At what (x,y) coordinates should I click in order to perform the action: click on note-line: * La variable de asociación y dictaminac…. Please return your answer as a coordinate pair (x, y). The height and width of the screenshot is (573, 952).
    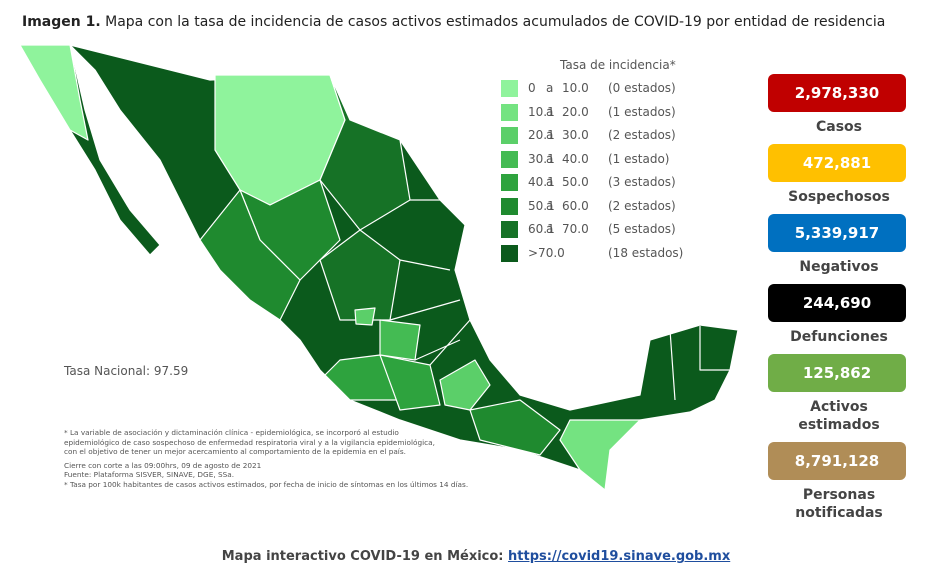
    Looking at the image, I should click on (231, 432).